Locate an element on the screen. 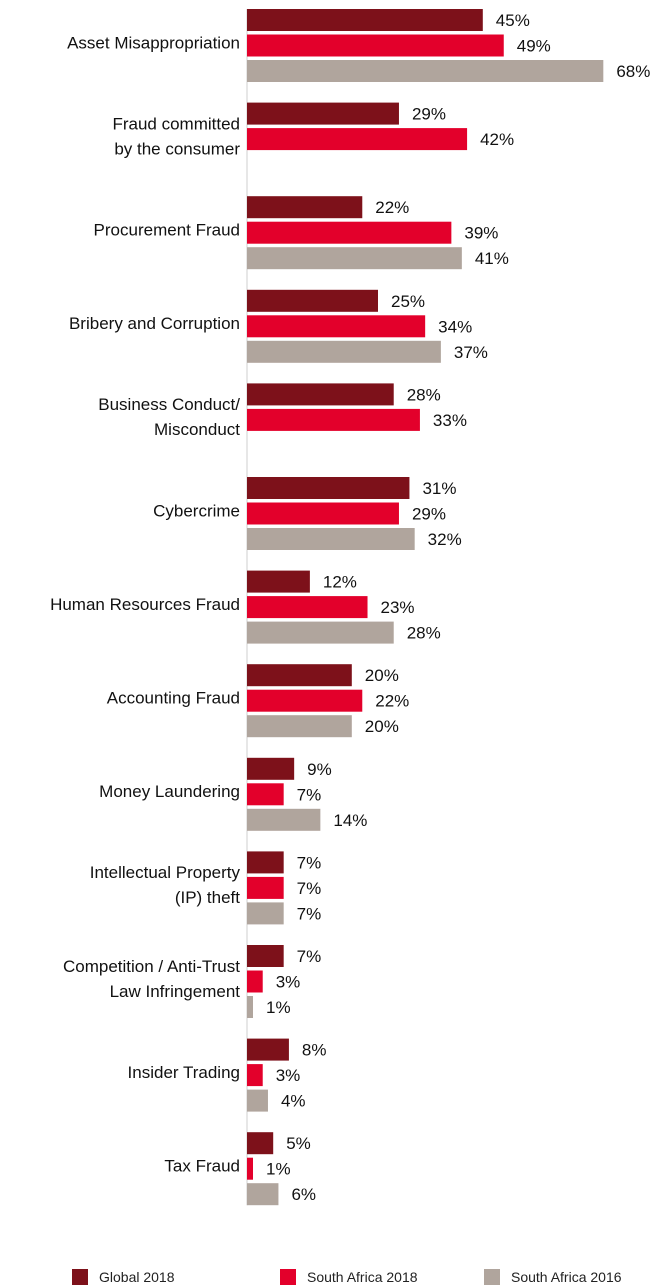  bar-south-africa-2016-accounting-fraud is located at coordinates (299, 726).